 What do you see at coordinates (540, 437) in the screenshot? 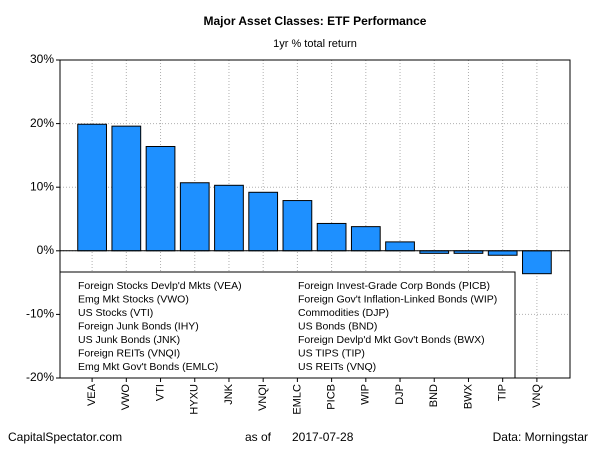
I see `footer-data: Data: Morningstar` at bounding box center [540, 437].